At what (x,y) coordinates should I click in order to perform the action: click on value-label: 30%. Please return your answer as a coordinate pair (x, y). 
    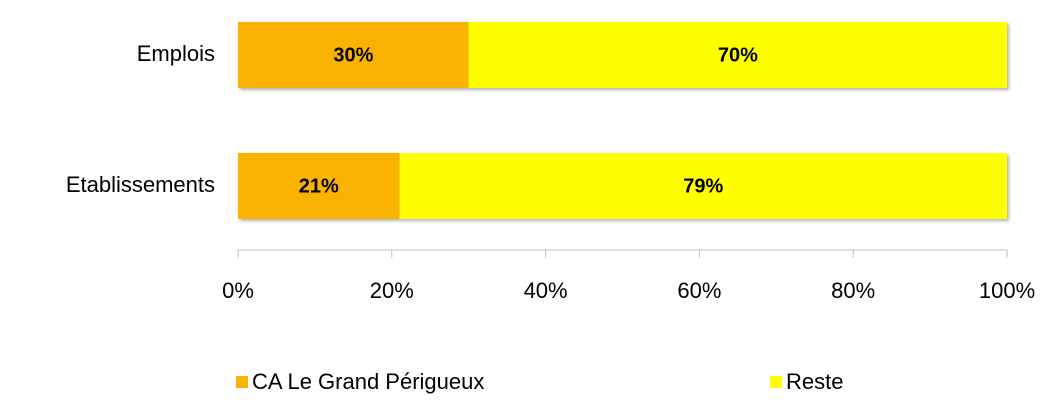
    Looking at the image, I should click on (353, 55).